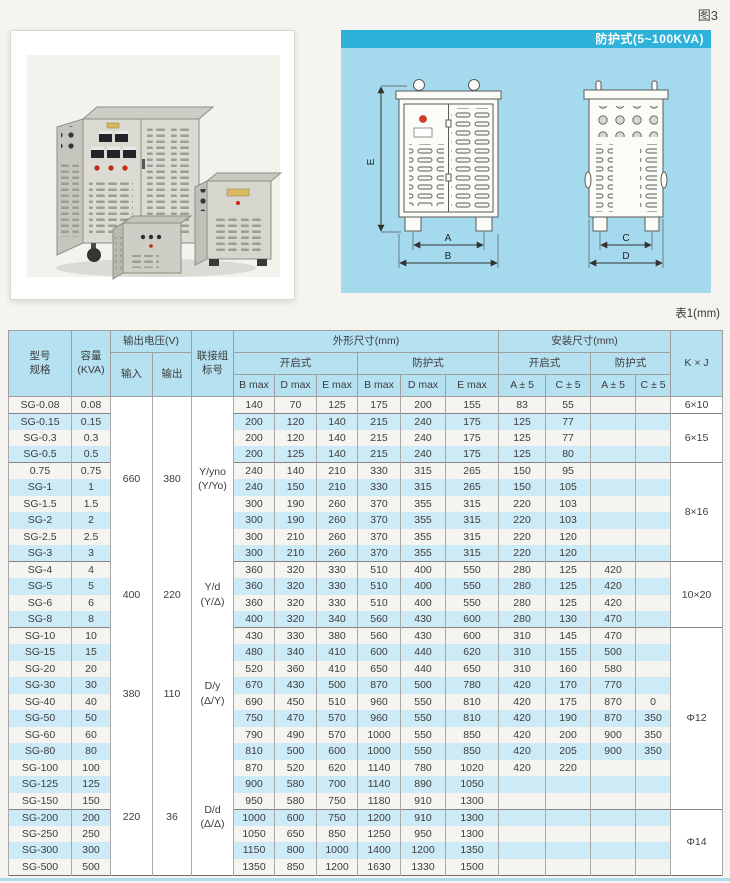  Describe the element at coordinates (40, 421) in the screenshot. I see `model-cell: SG-0.15` at that location.